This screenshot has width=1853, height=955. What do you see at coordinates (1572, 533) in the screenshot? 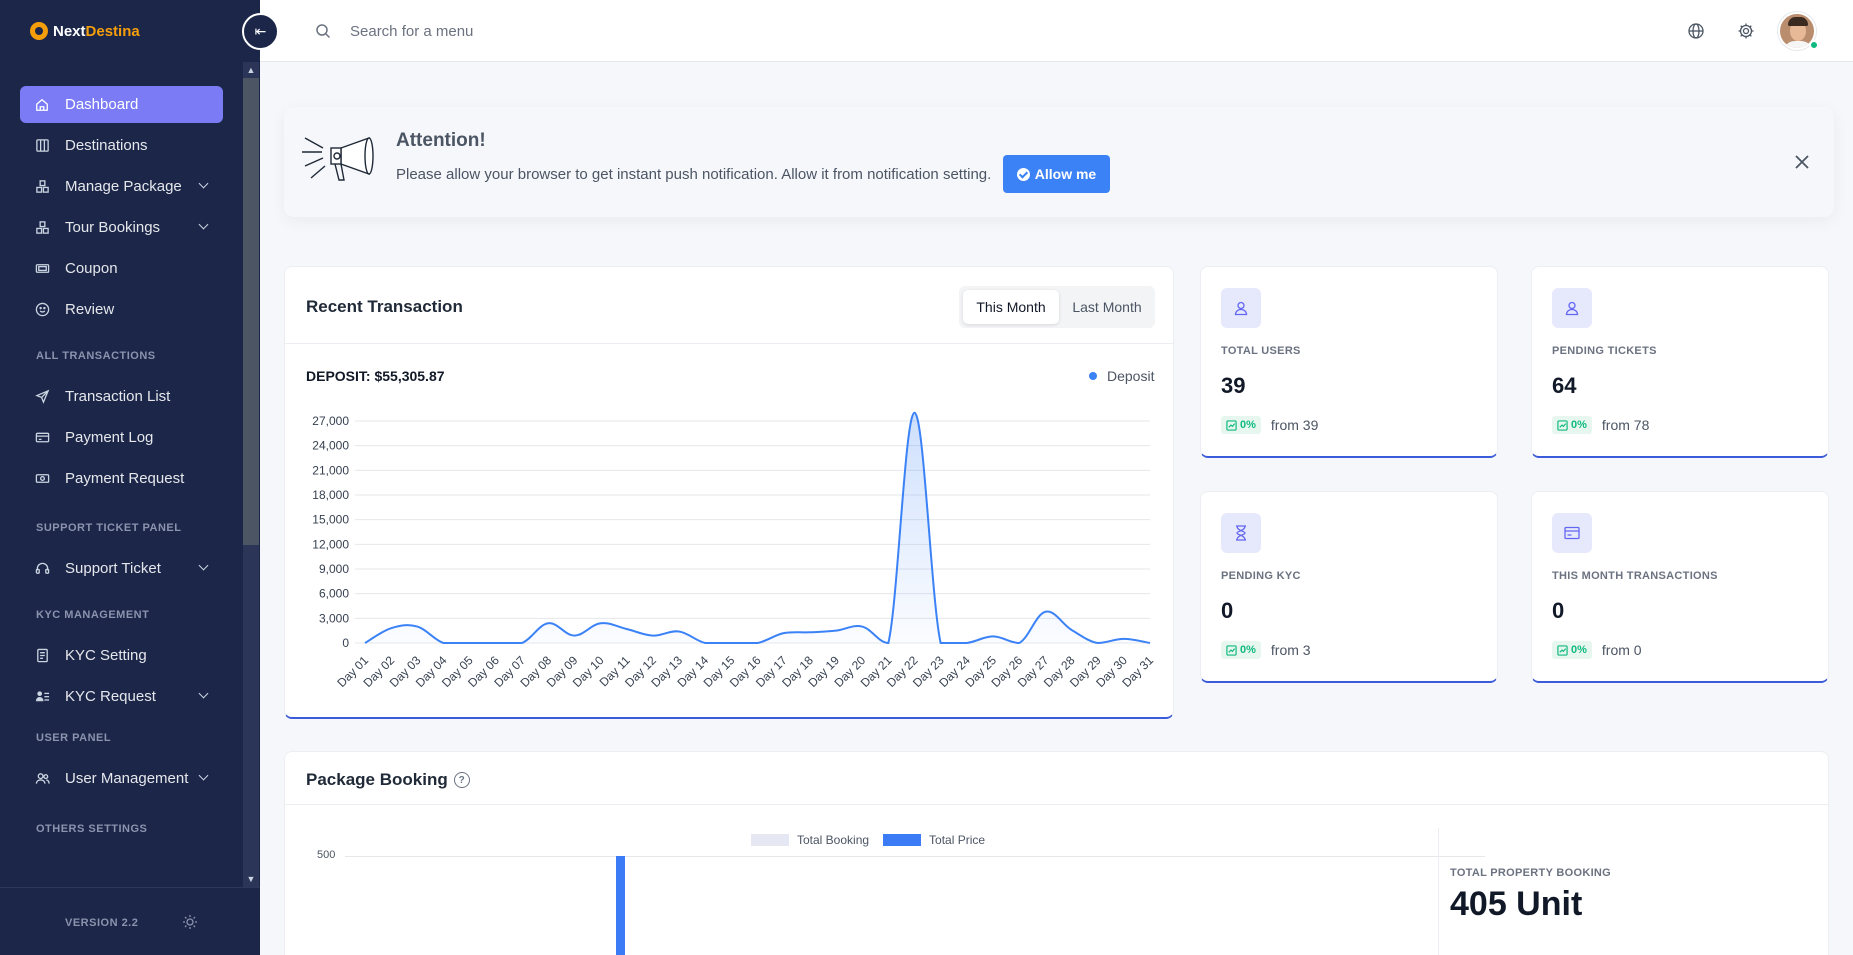
I see `card-icon` at bounding box center [1572, 533].